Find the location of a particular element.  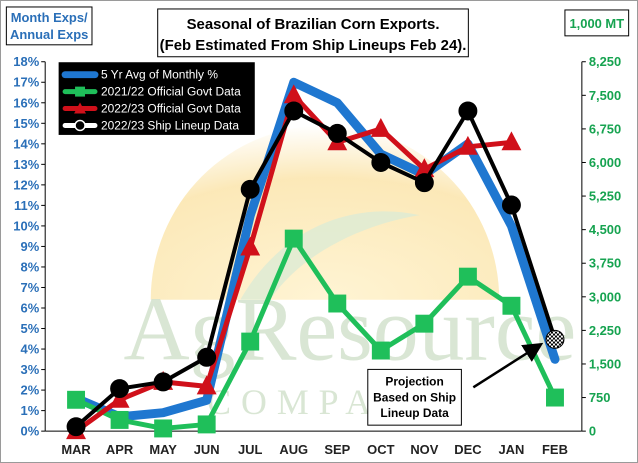

legend-entry: 2021/22 Official Govt Data is located at coordinates (151, 92).